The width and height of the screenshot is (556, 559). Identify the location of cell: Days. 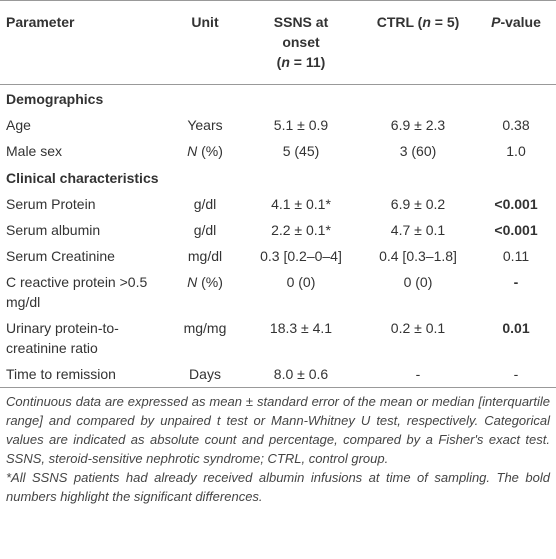
(205, 374).